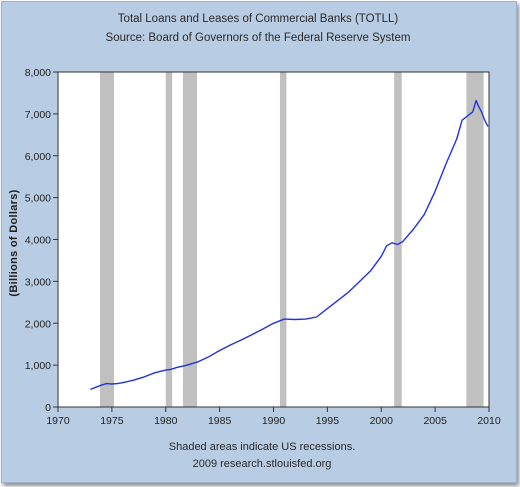 The width and height of the screenshot is (520, 487). Describe the element at coordinates (328, 421) in the screenshot. I see `x-tick-label-1995: 1995` at that location.